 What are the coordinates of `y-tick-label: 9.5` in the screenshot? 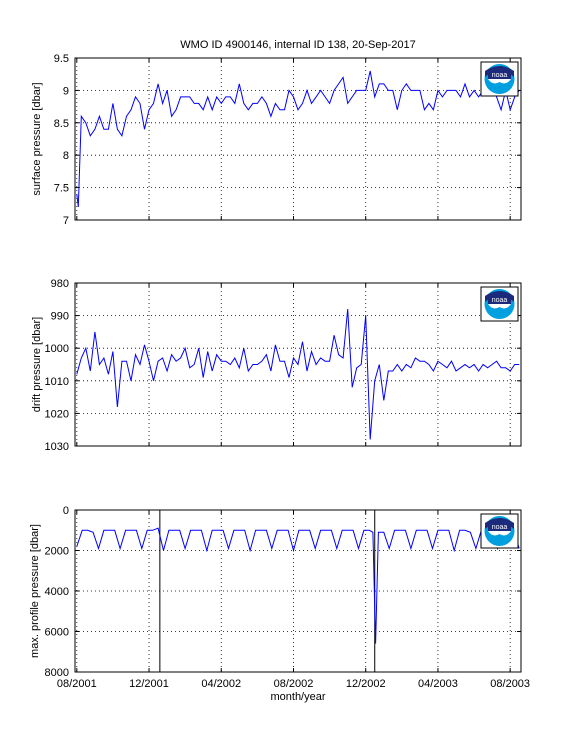 It's located at (61, 59).